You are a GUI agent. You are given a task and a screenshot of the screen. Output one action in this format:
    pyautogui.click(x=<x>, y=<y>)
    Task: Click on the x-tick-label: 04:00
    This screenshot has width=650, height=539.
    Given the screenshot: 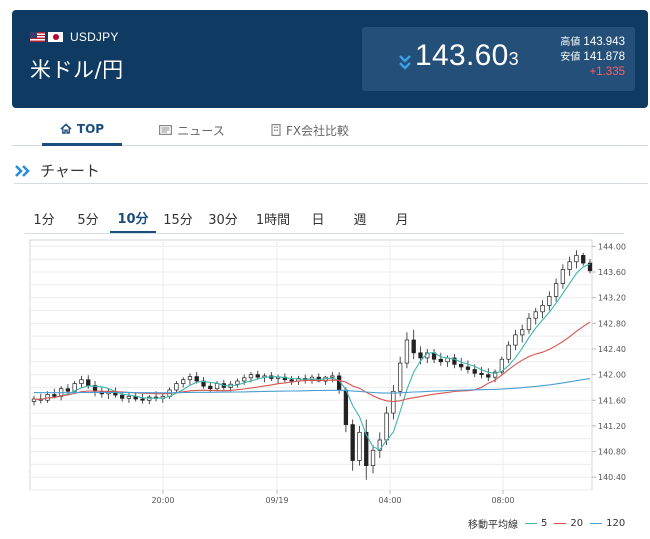 What is the action you would take?
    pyautogui.click(x=389, y=500)
    